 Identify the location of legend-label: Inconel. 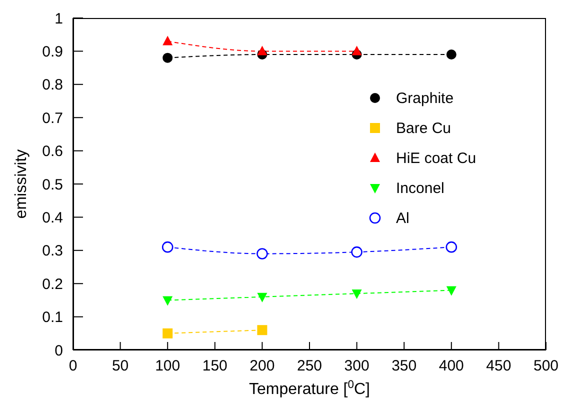
(420, 188).